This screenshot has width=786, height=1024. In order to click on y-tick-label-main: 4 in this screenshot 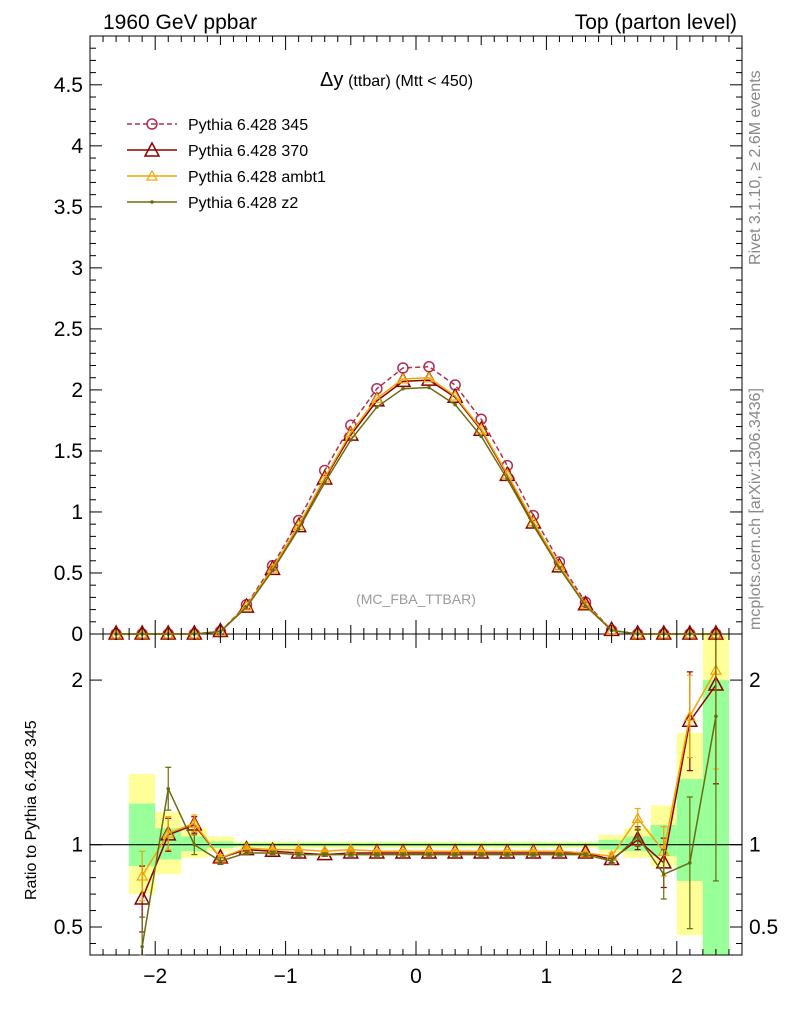, I will do `click(77, 146)`.